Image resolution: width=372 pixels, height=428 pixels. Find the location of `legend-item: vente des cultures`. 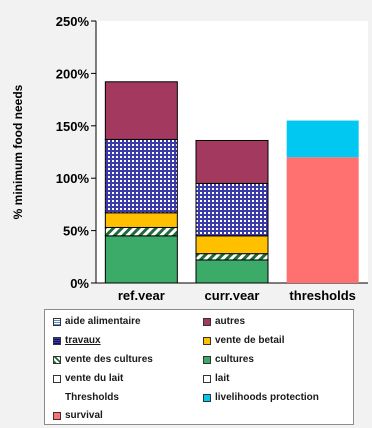

legend-item: vente des cultures is located at coordinates (103, 359).